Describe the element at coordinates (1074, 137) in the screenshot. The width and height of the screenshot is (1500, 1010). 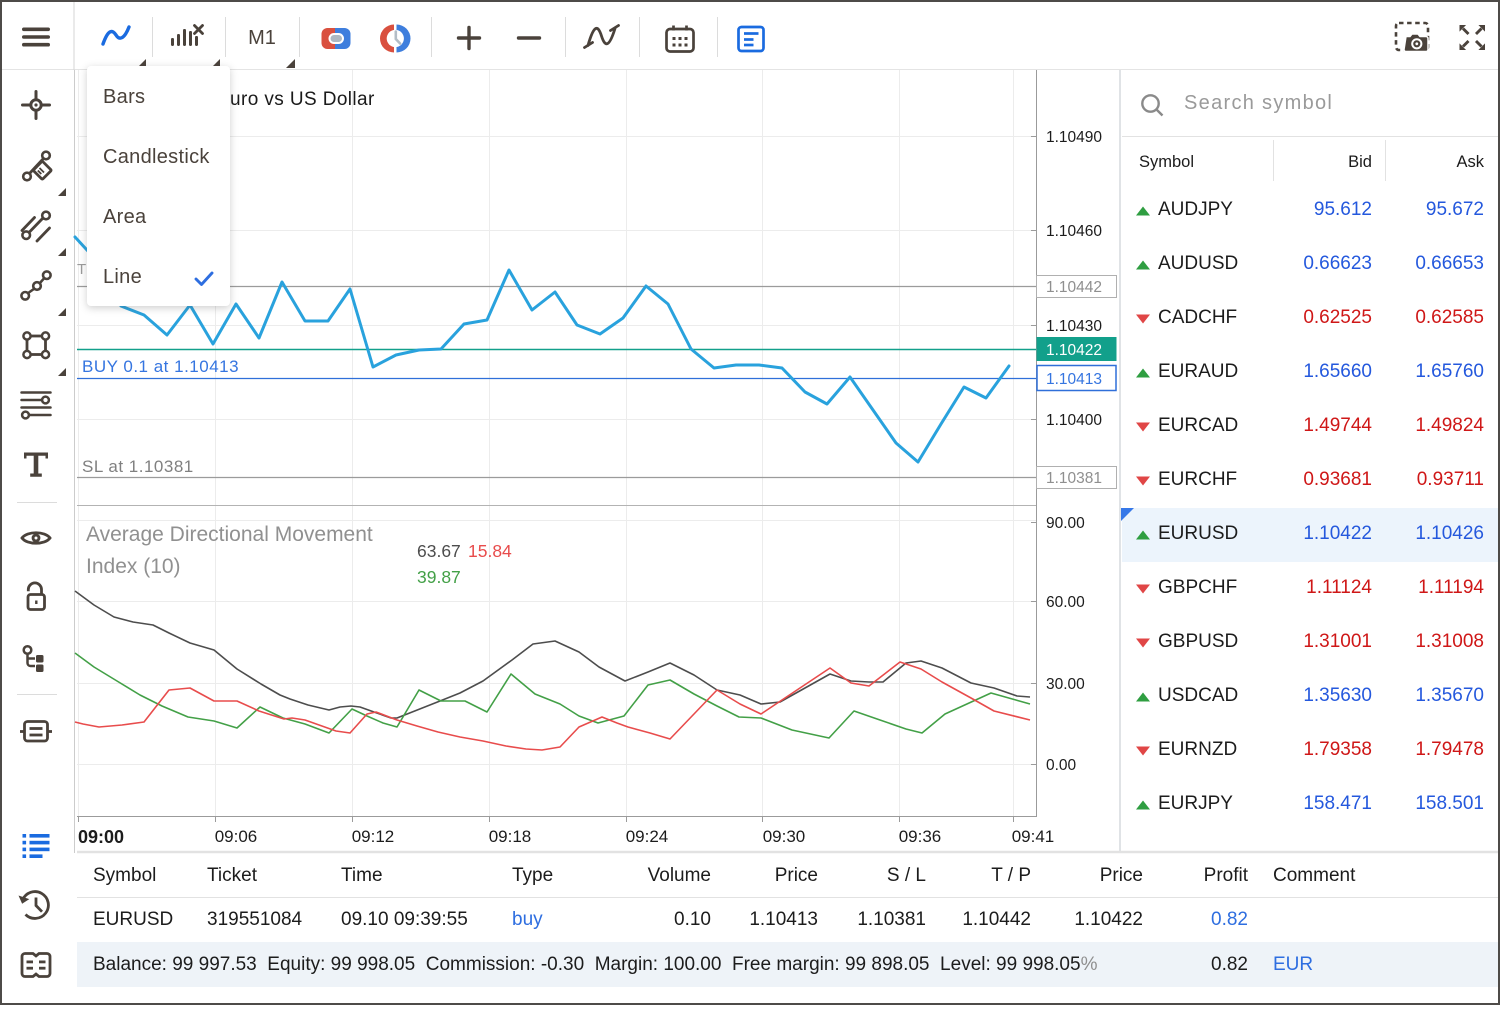
I see `svg-text: 1.10490` at that location.